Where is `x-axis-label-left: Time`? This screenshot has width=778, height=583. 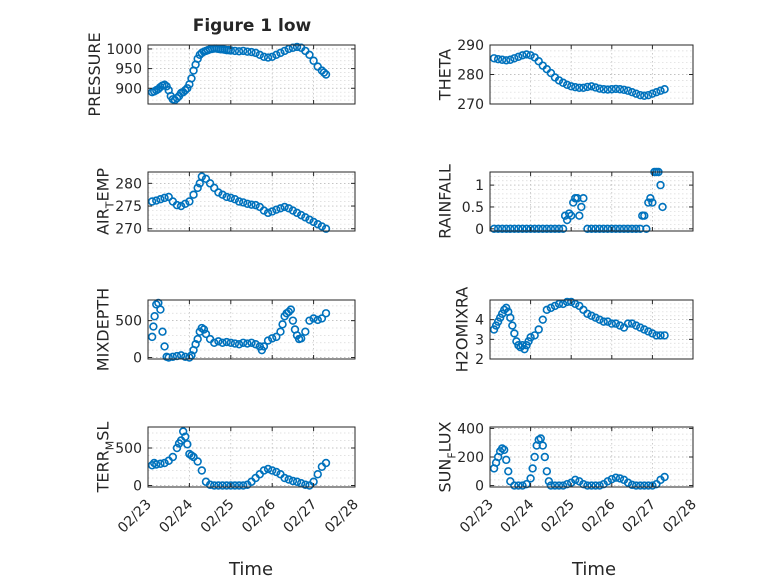
x-axis-label-left: Time is located at coordinates (250, 569).